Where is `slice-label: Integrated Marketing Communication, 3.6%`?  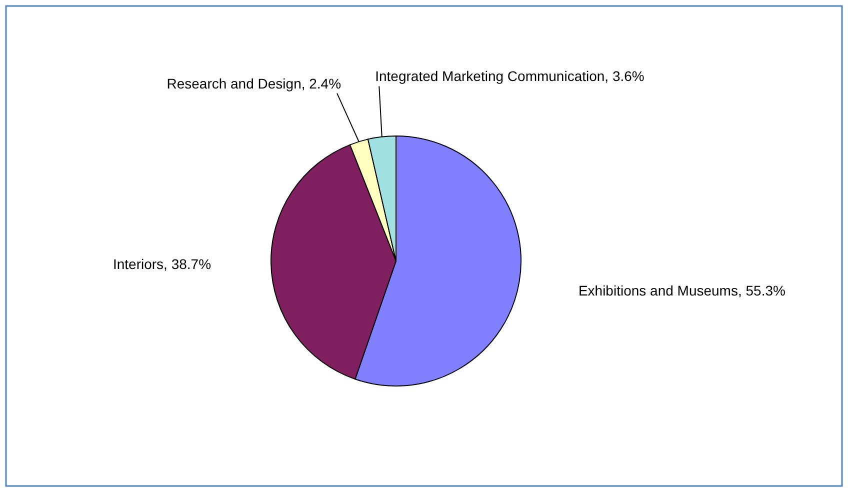
slice-label: Integrated Marketing Communication, 3.6% is located at coordinates (509, 76).